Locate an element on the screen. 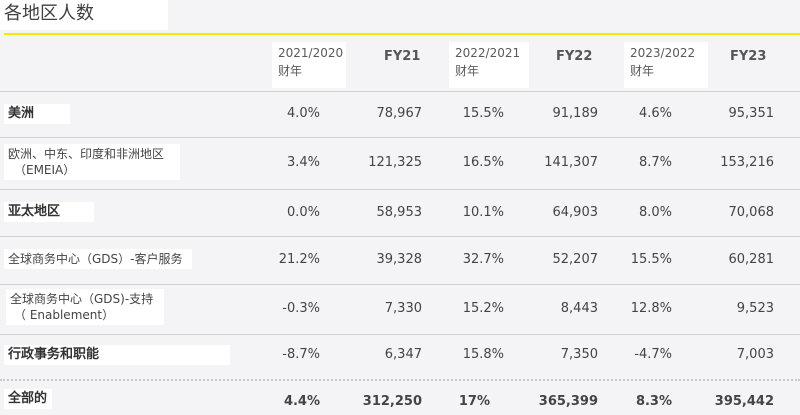 This screenshot has height=415, width=800. table-row: 美洲 4.0% 78,967 15.5% 91,189 4.6% 95,351 is located at coordinates (400, 114).